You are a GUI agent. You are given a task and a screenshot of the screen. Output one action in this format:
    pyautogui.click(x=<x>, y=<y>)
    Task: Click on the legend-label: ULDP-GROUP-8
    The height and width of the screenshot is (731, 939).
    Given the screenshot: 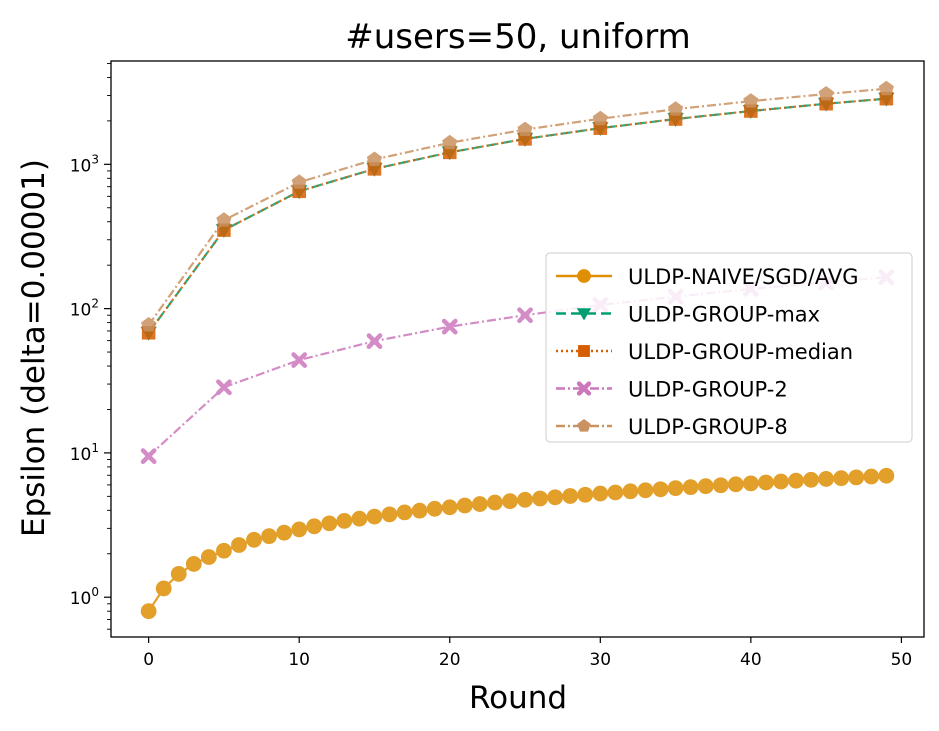 What is the action you would take?
    pyautogui.click(x=708, y=427)
    